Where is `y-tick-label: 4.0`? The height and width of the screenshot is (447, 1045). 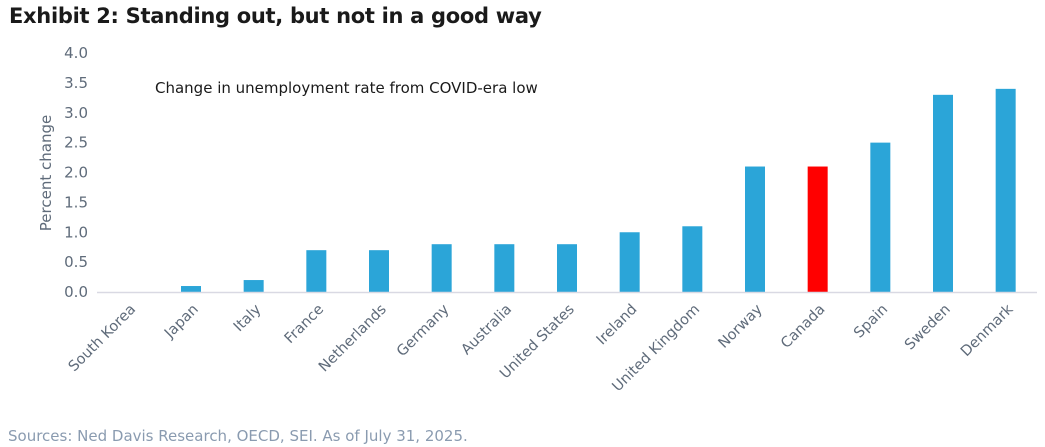 y-tick-label: 4.0 is located at coordinates (76, 53).